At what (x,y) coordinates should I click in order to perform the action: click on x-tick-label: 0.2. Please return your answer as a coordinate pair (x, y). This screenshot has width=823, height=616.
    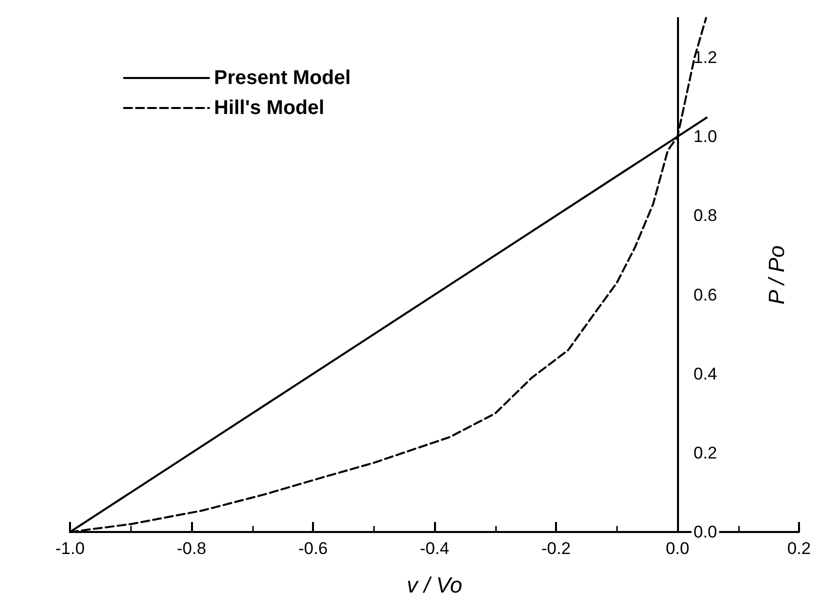
    Looking at the image, I should click on (799, 548).